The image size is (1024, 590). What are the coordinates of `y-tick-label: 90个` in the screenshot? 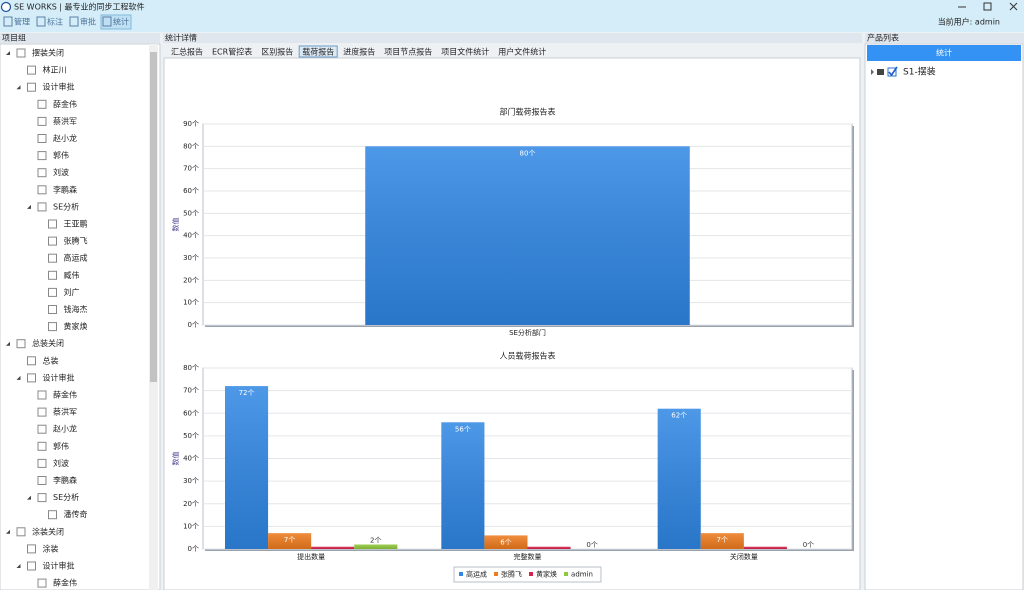 It's located at (191, 124).